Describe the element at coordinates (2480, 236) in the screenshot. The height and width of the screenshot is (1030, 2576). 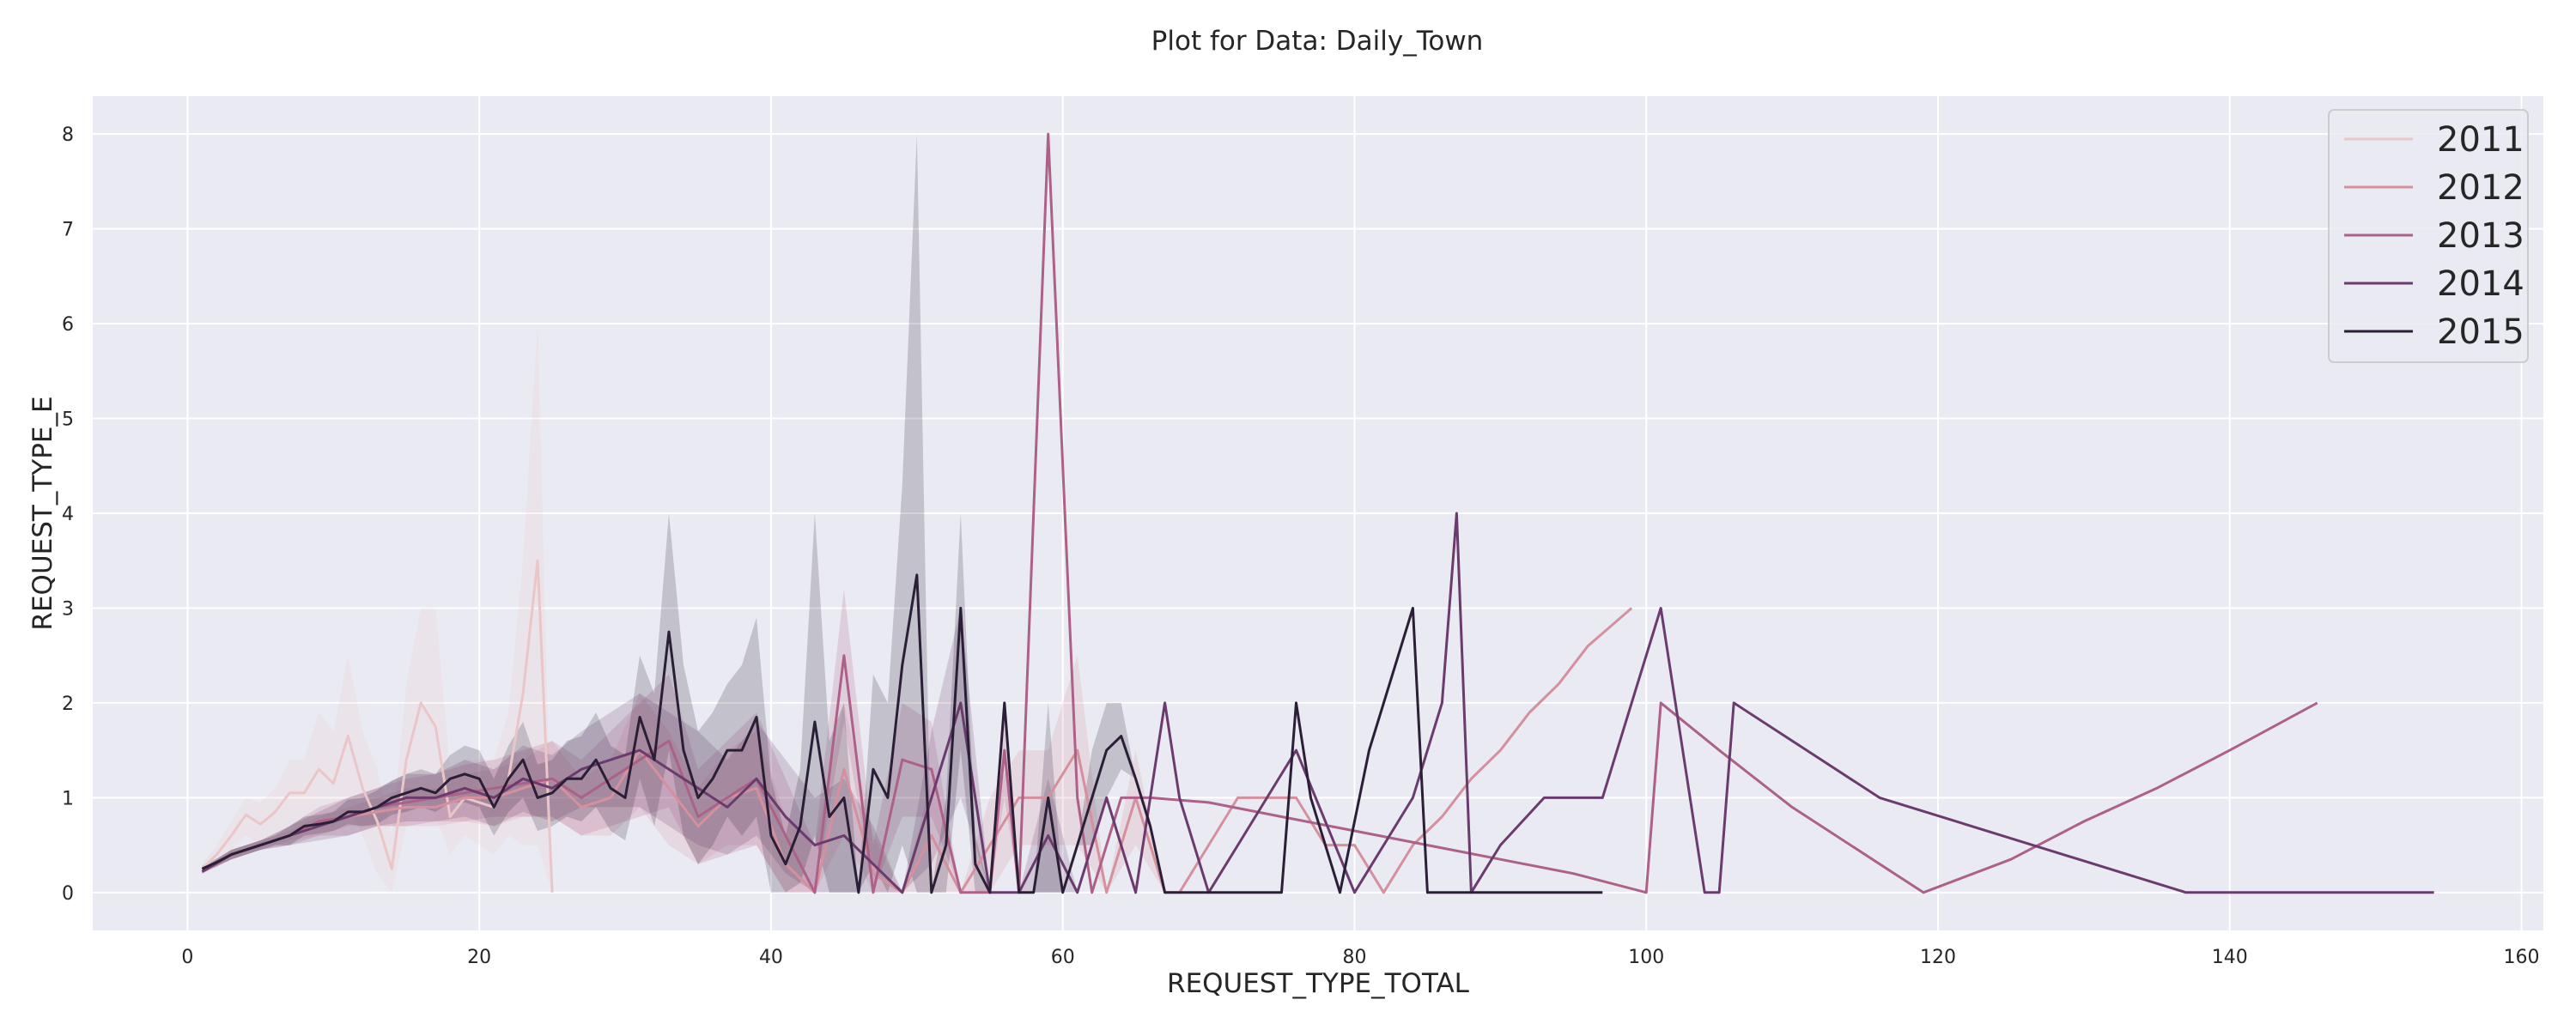
I see `legend-label: 2013` at that location.